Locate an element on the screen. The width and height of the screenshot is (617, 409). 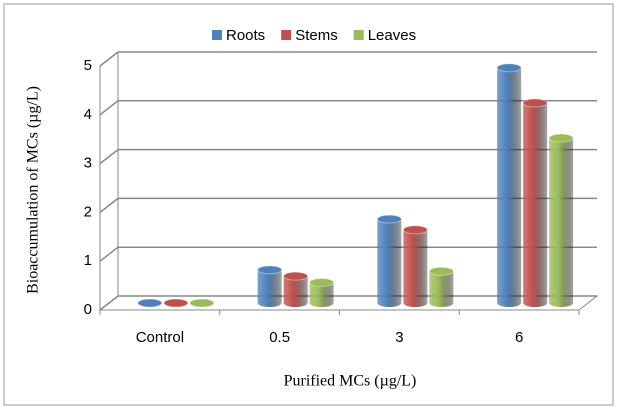
x-axis-label: Purified MCs (µg/L) is located at coordinates (350, 381).